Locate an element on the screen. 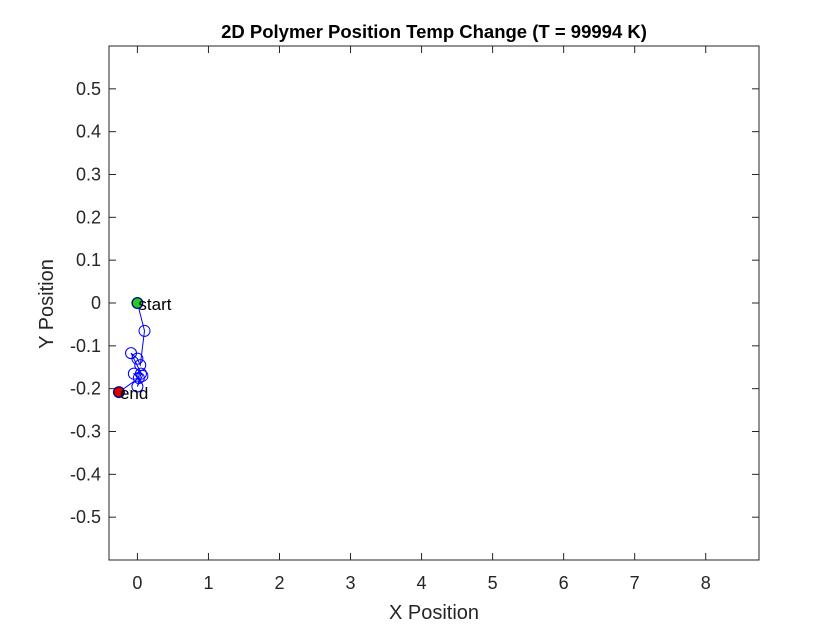 This screenshot has width=840, height=630. y-tick-label: -0.4 is located at coordinates (85, 474).